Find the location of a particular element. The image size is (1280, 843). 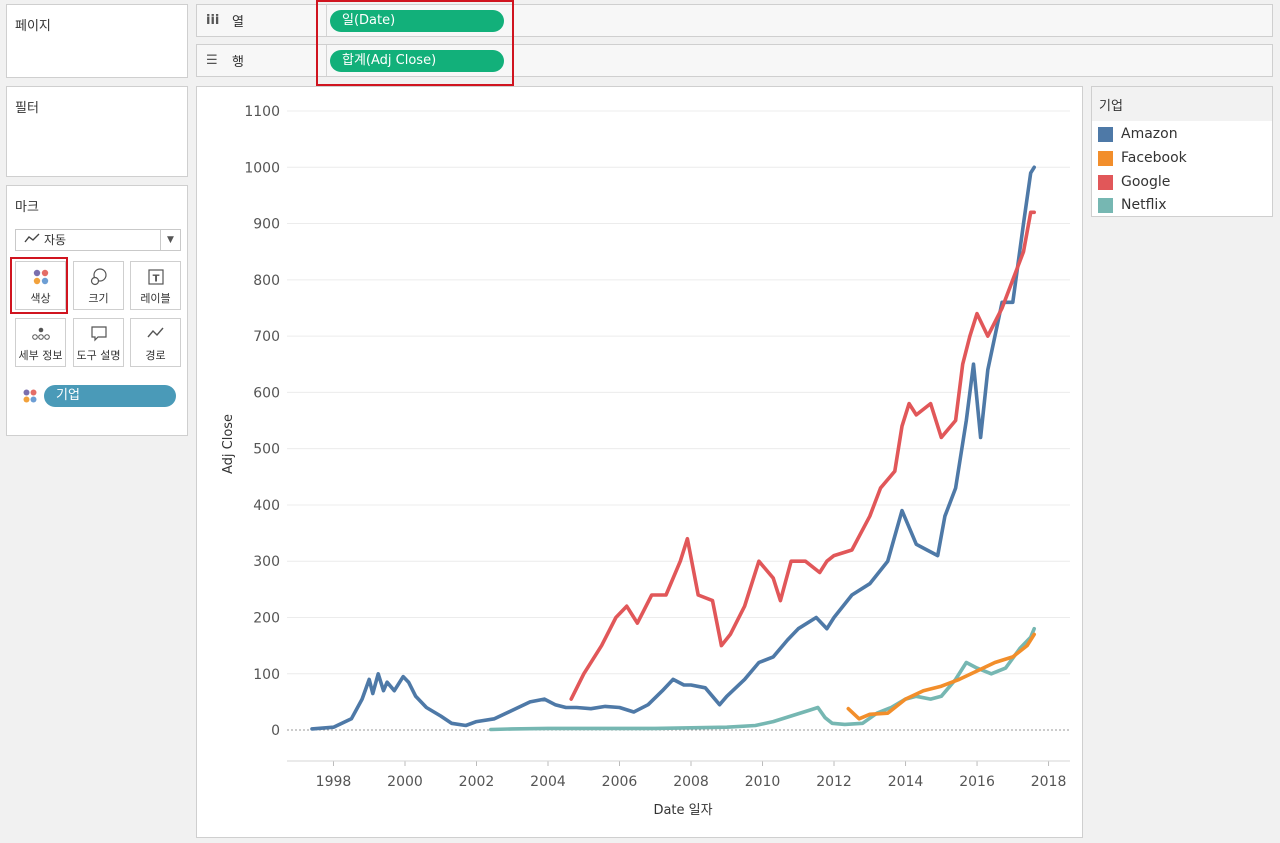

x-tick-label: 2014 is located at coordinates (906, 782).